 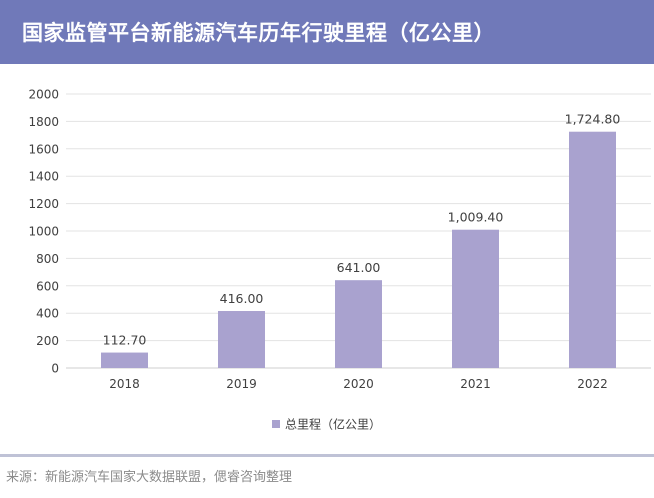 I want to click on y-tick-label: 1800, so click(x=43, y=122).